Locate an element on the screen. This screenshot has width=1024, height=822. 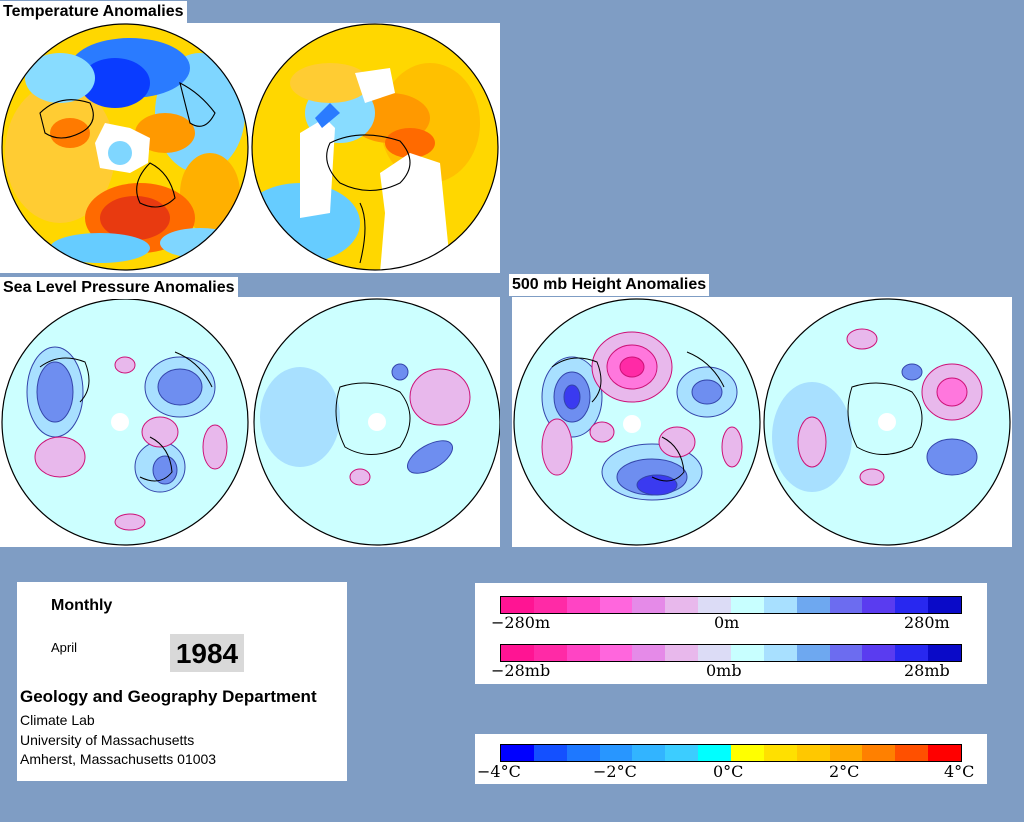
pressure-colorbar is located at coordinates (731, 653).